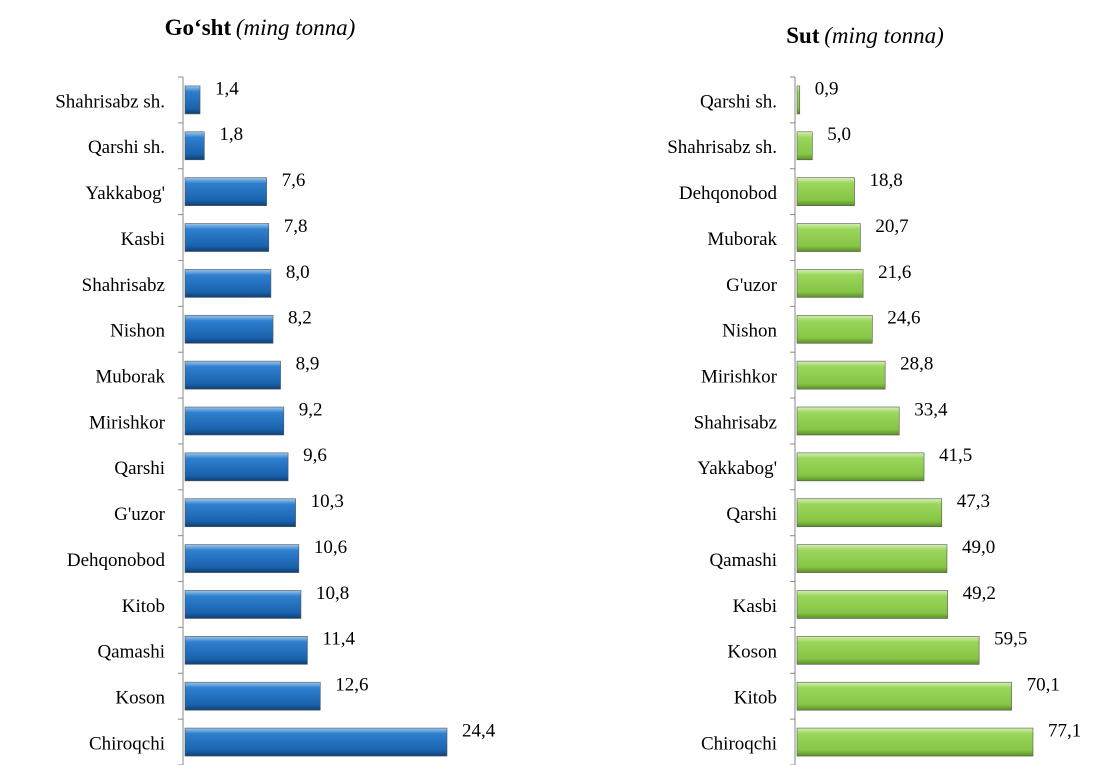 Image resolution: width=1113 pixels, height=765 pixels. Describe the element at coordinates (916, 363) in the screenshot. I see `value-label: 28,8` at that location.